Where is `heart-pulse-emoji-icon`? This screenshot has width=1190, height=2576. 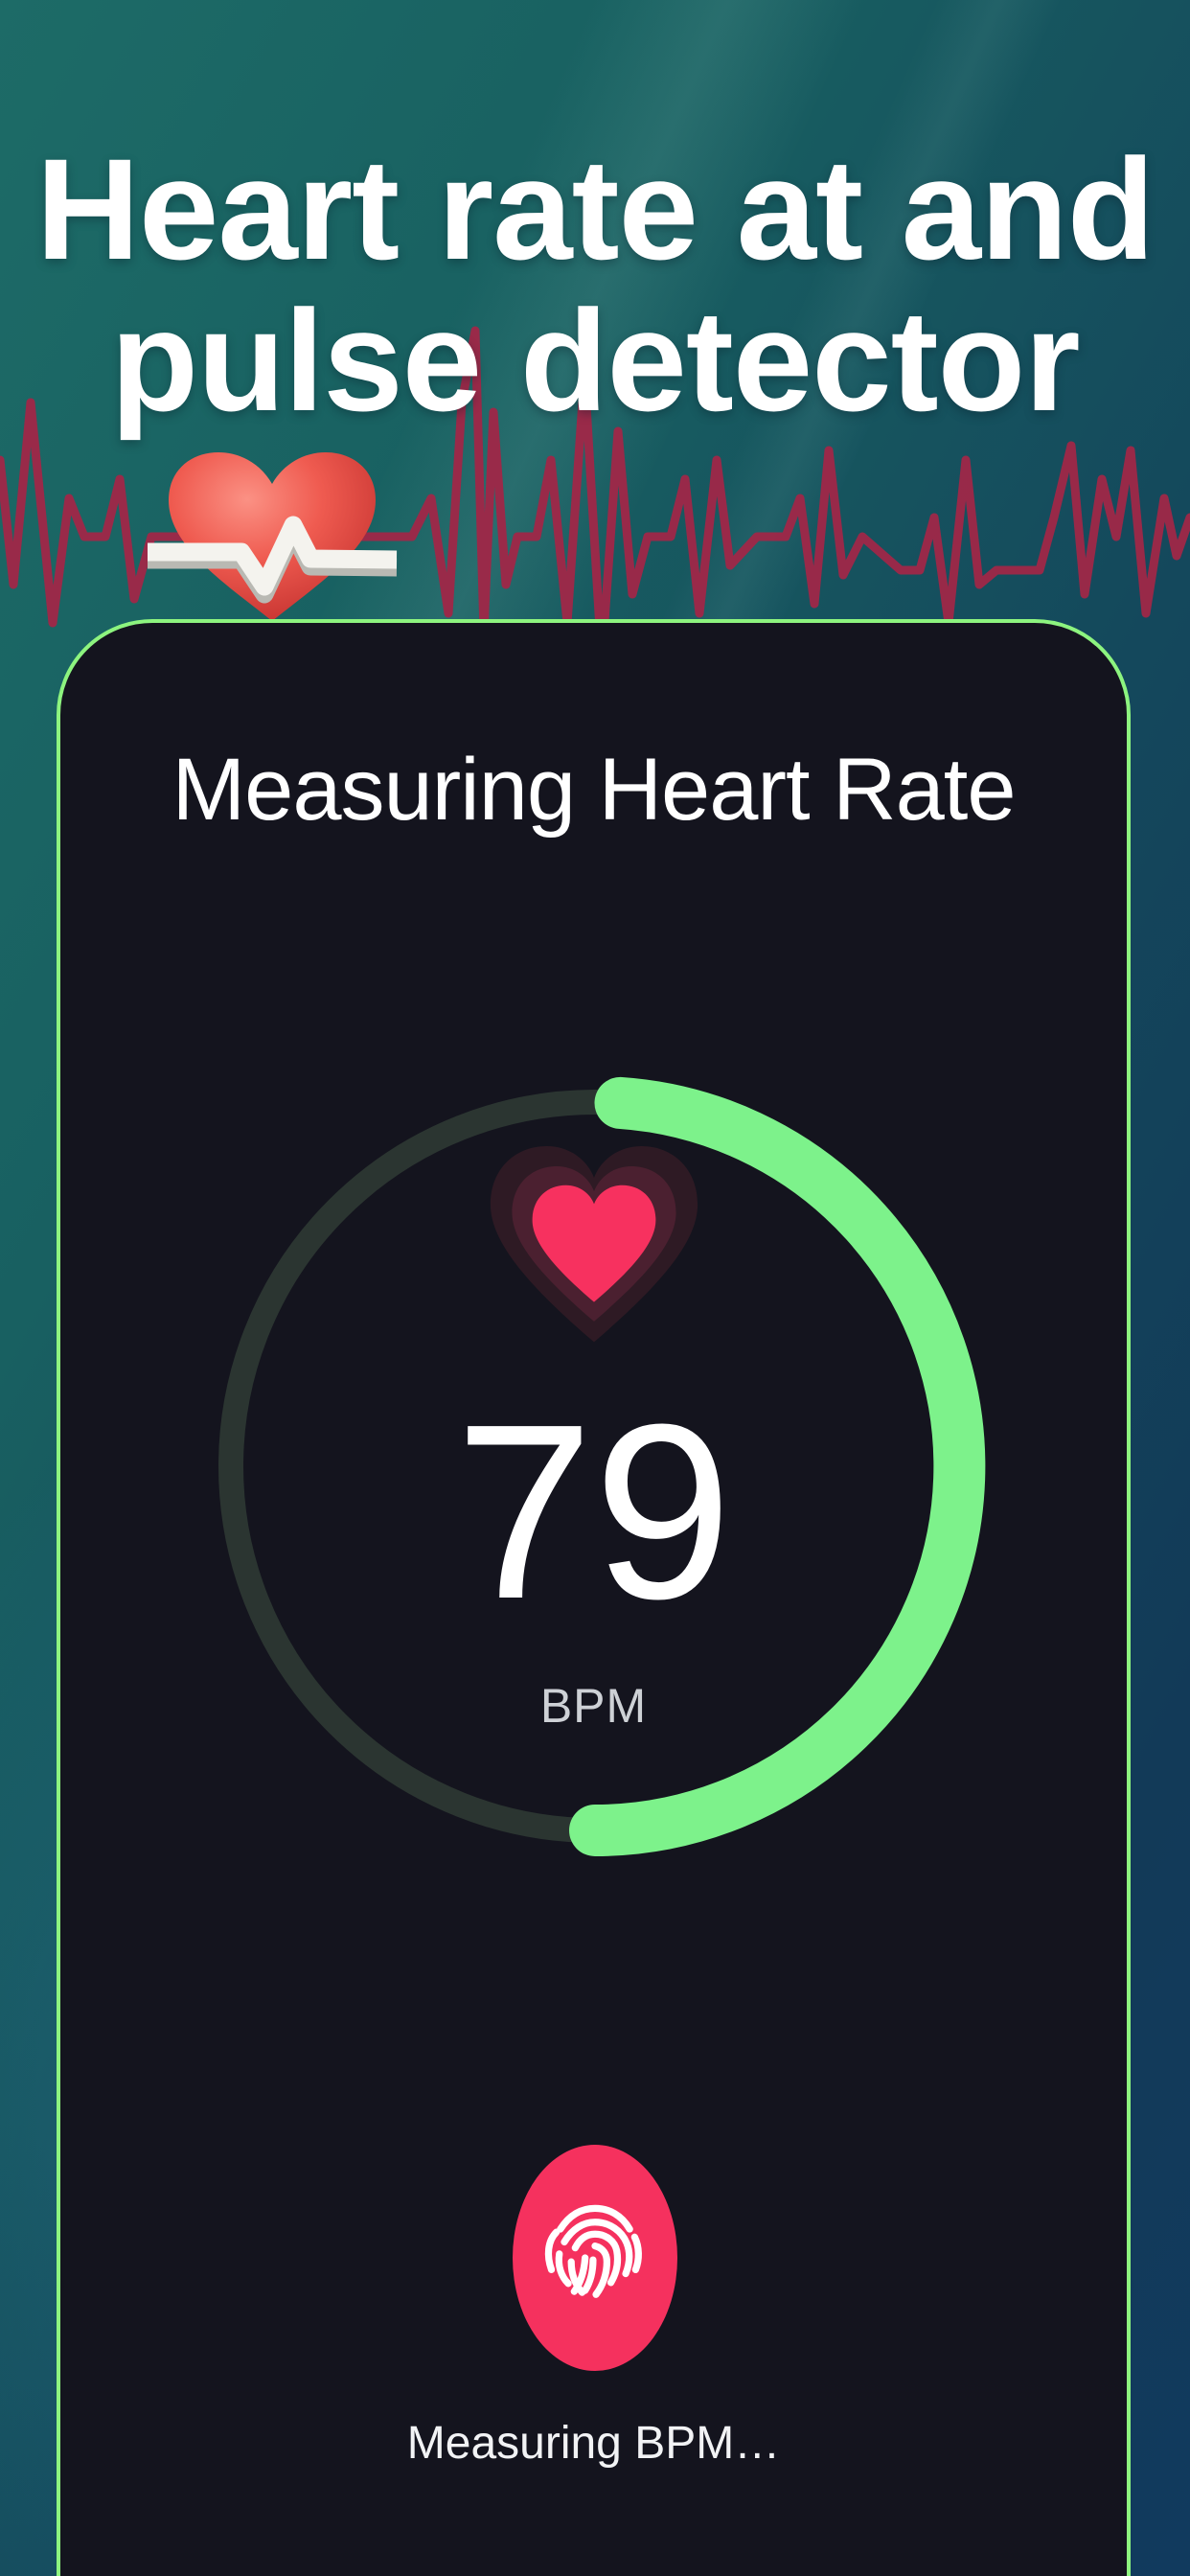
heart-pulse-emoji-icon is located at coordinates (273, 536).